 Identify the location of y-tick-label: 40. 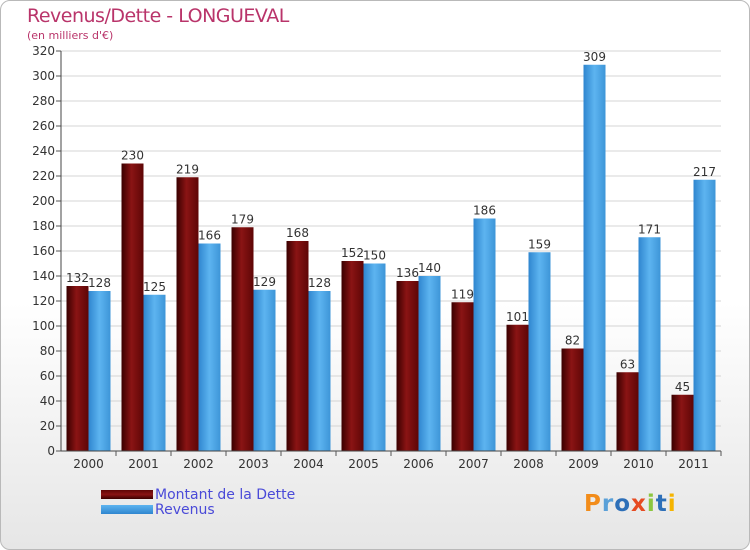
(47, 401).